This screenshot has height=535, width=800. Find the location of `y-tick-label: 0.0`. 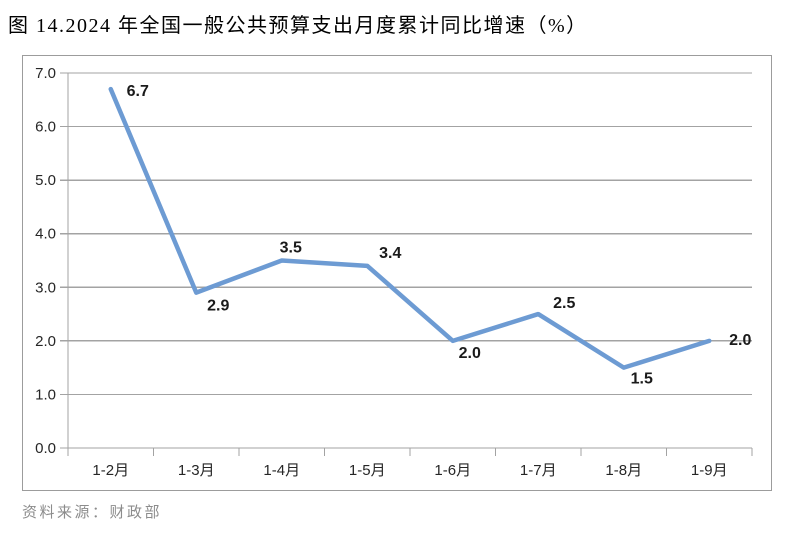

y-tick-label: 0.0 is located at coordinates (45, 448).